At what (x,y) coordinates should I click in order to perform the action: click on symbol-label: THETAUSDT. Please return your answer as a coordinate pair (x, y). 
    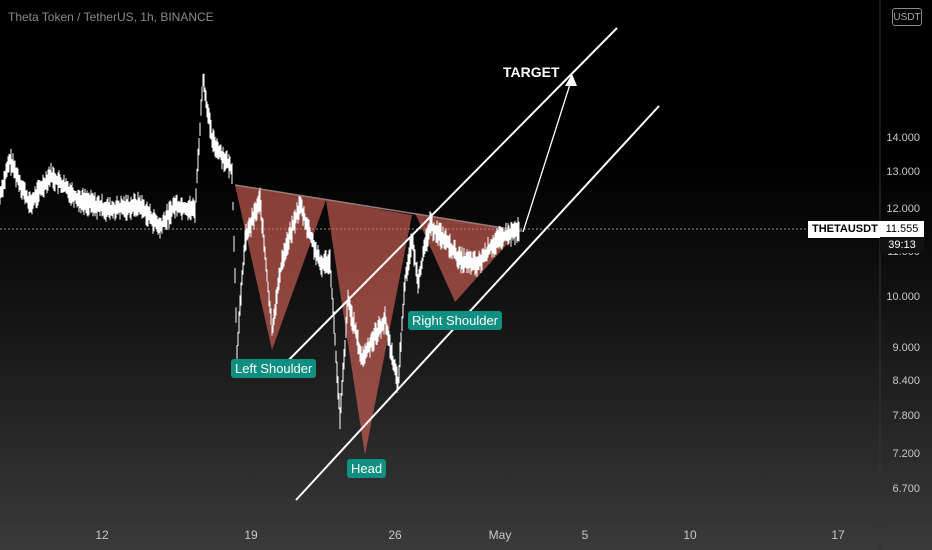
    Looking at the image, I should click on (845, 229).